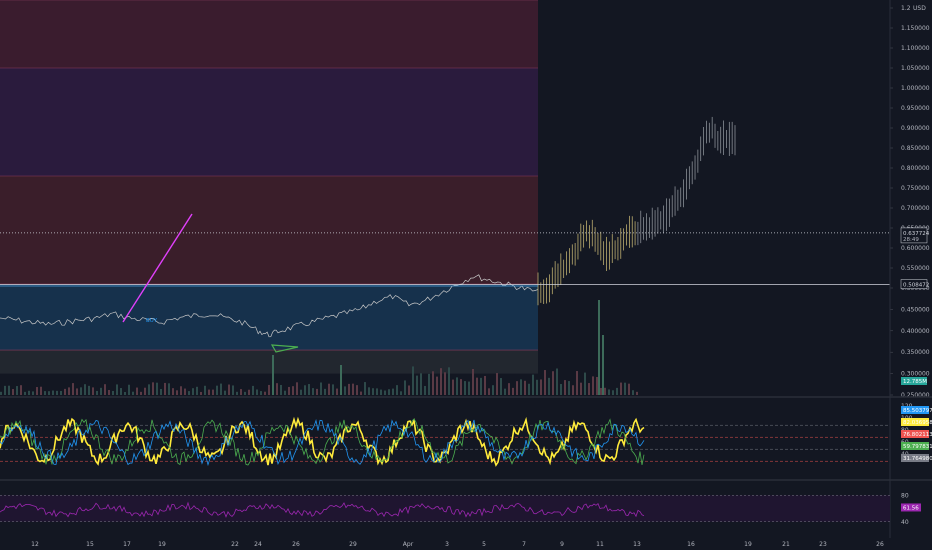 The image size is (932, 550). What do you see at coordinates (152, 321) in the screenshot?
I see `trend-line-label: BUY` at bounding box center [152, 321].